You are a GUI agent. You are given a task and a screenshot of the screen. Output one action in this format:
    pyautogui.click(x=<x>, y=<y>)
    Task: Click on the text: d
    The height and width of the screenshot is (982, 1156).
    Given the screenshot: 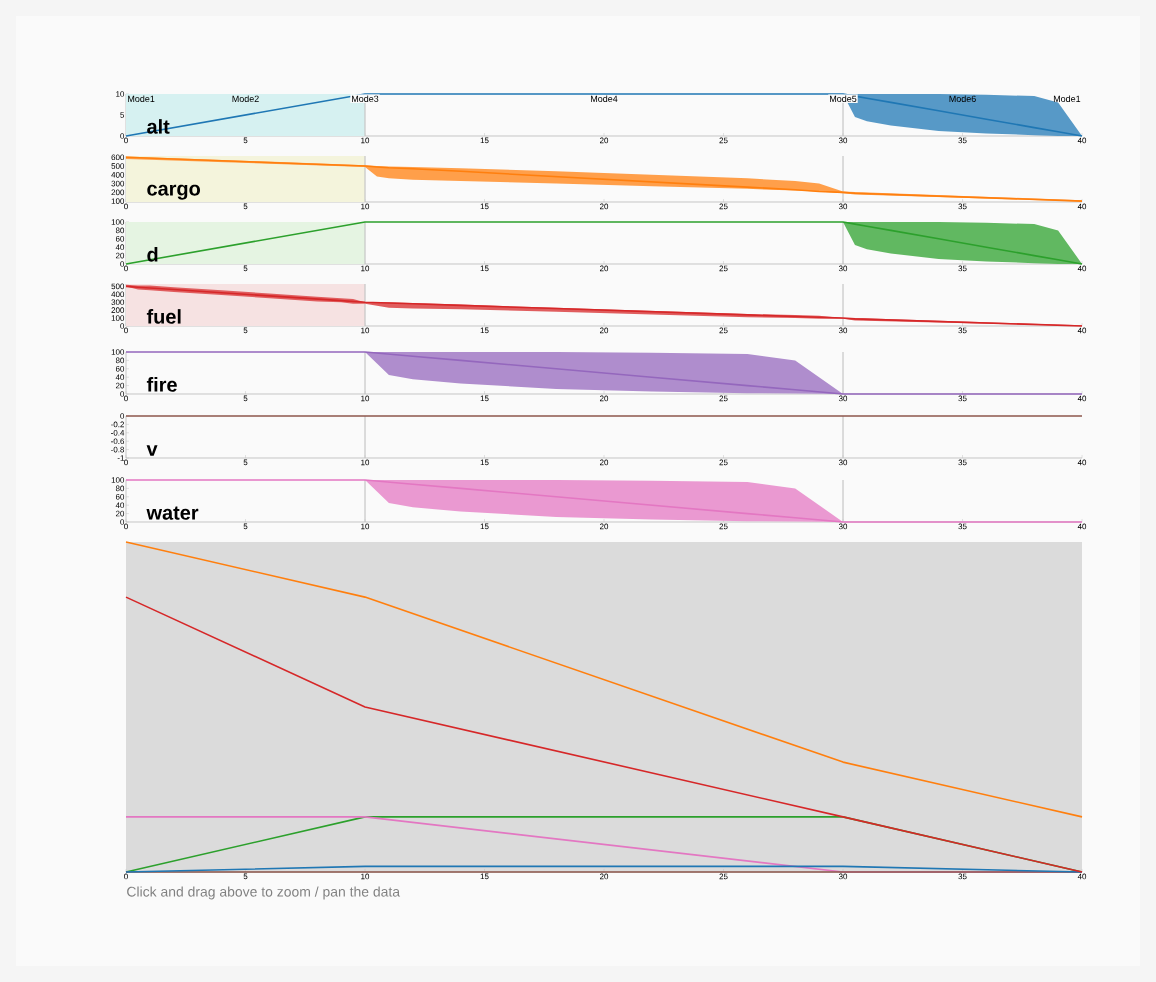 What is the action you would take?
    pyautogui.click(x=152, y=254)
    